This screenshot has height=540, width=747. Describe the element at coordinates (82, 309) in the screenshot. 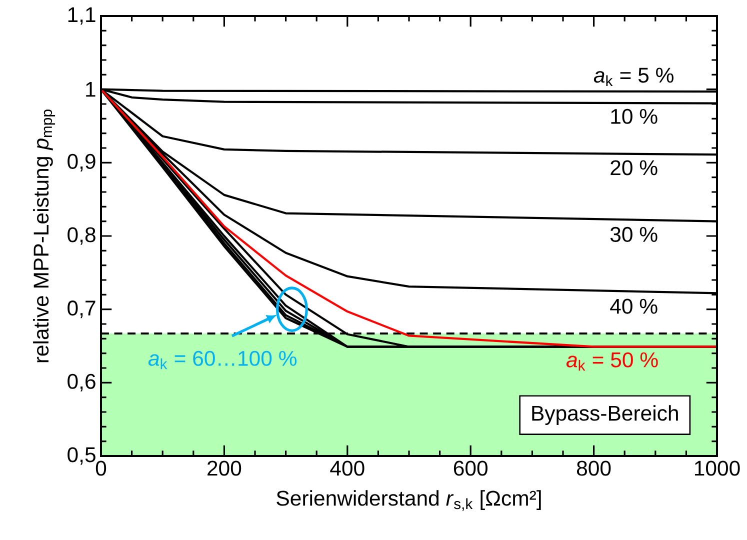

I see `y-tick-label: 0,7` at that location.